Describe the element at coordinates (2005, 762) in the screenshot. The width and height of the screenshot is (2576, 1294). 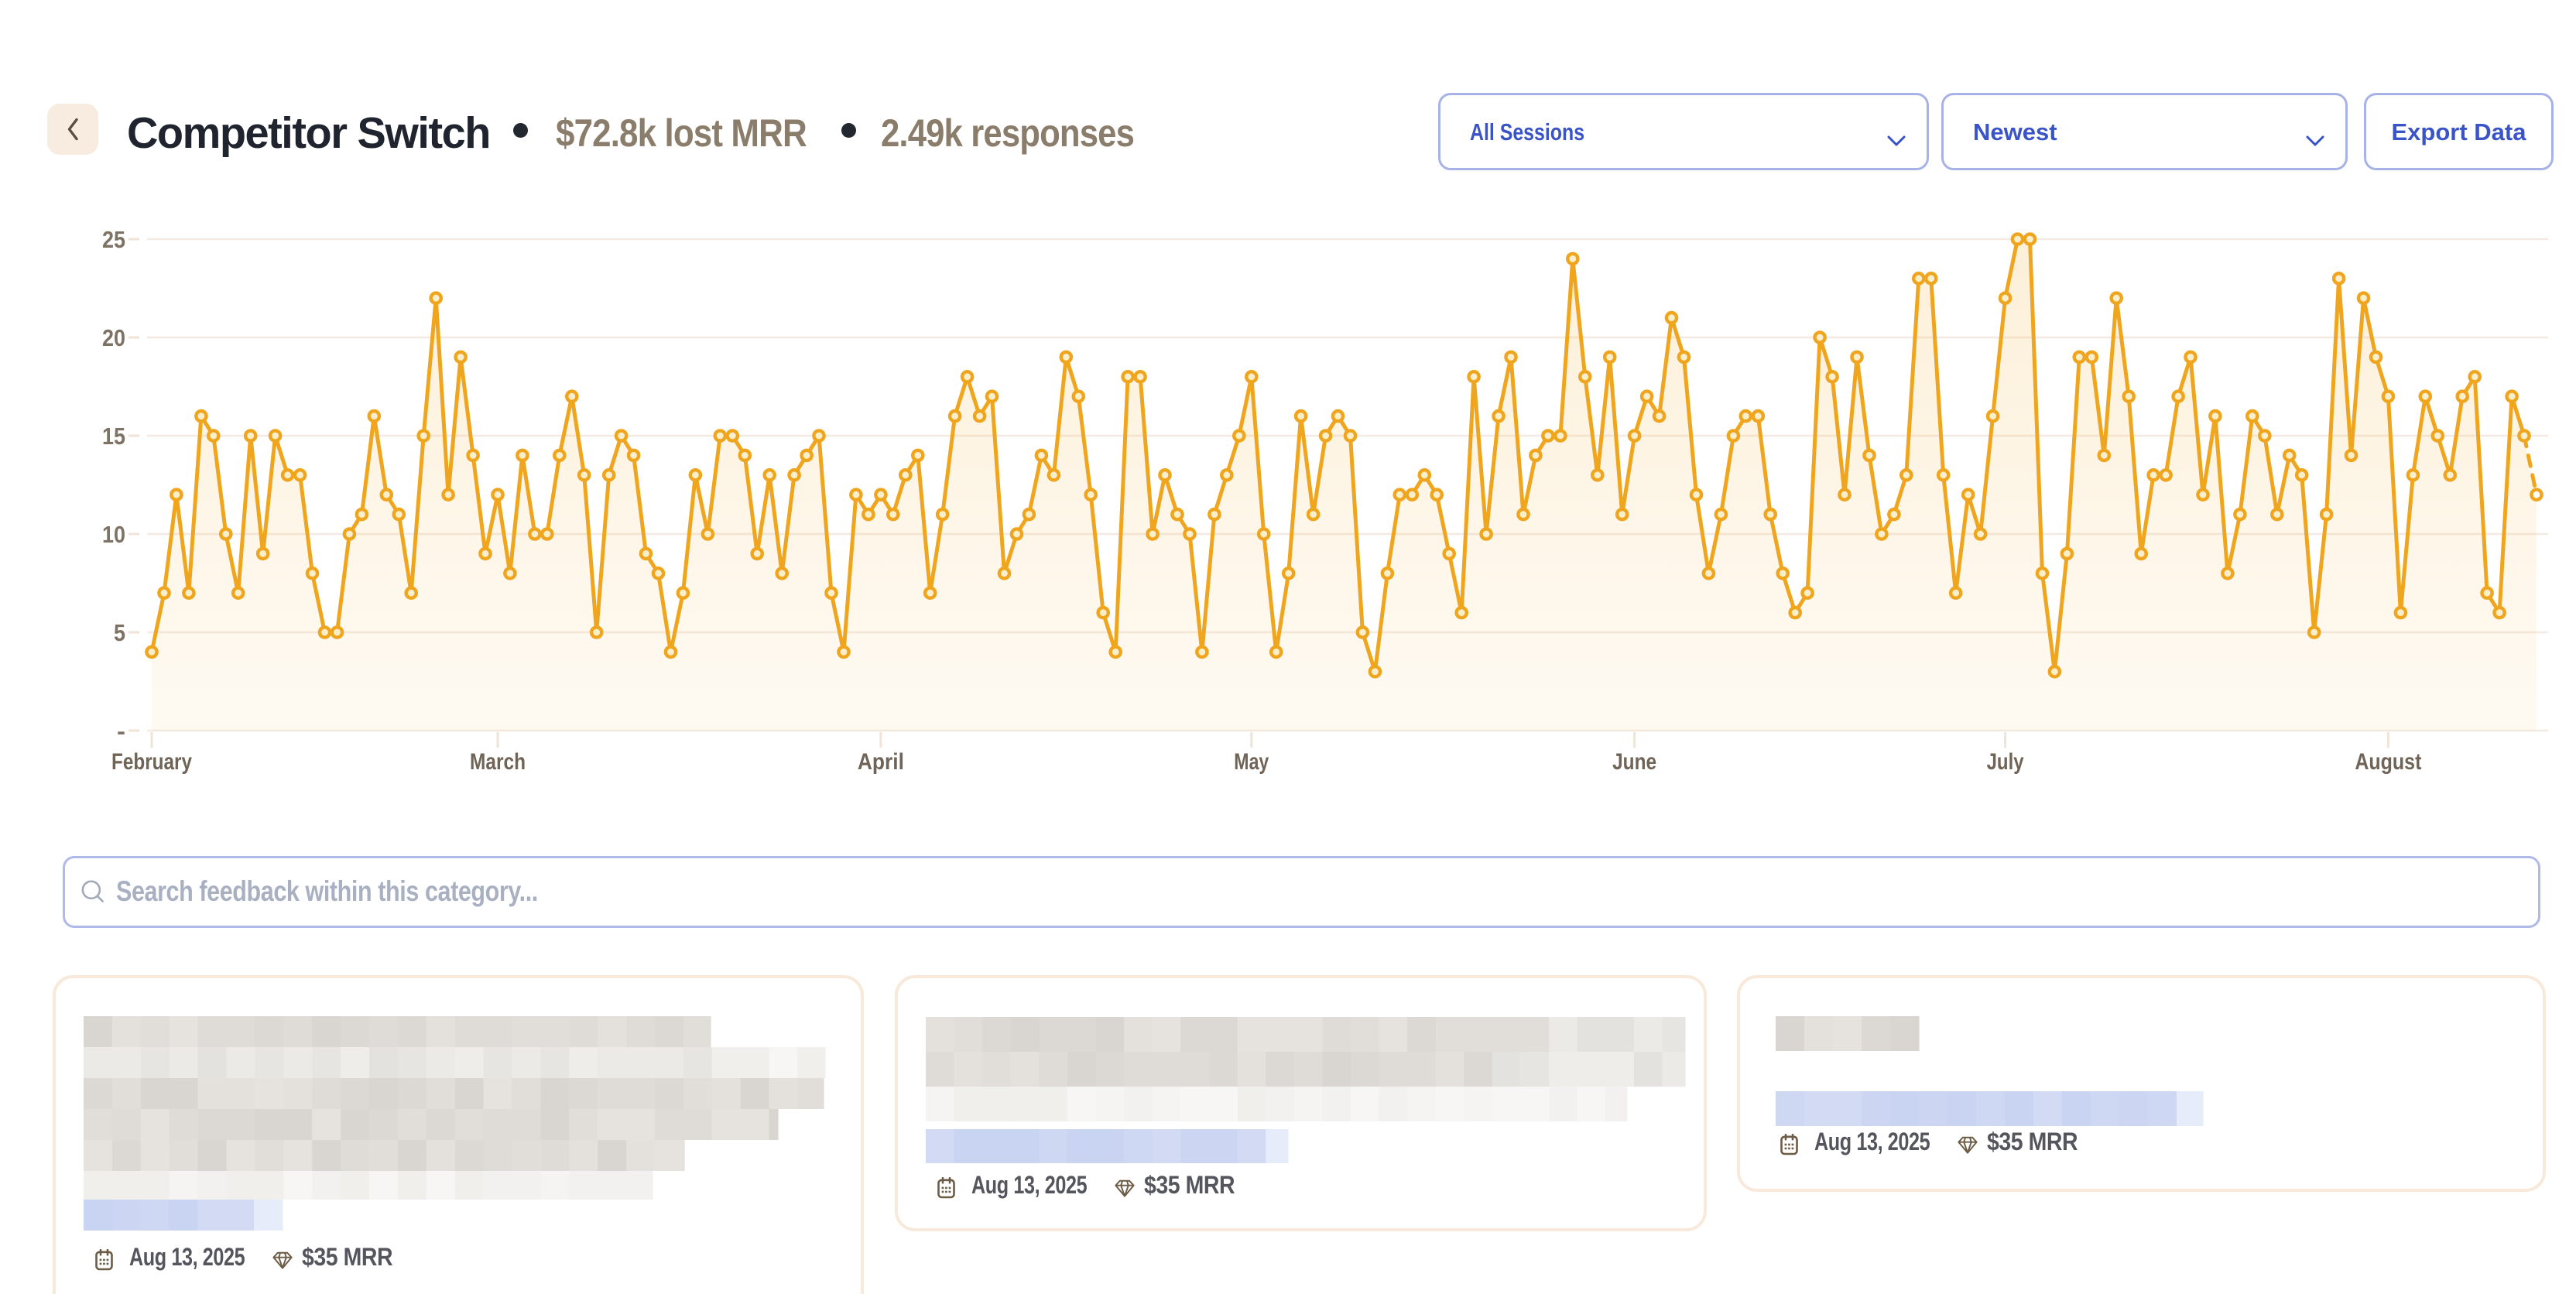
I see `svg-text: July` at that location.